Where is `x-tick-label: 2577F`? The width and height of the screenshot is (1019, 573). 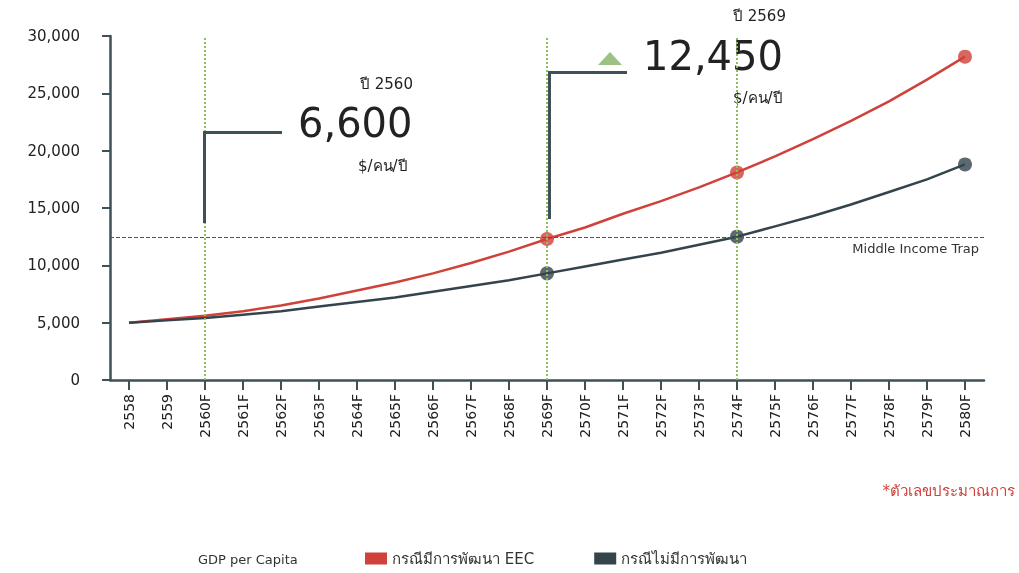
x-tick-label: 2577F is located at coordinates (851, 416).